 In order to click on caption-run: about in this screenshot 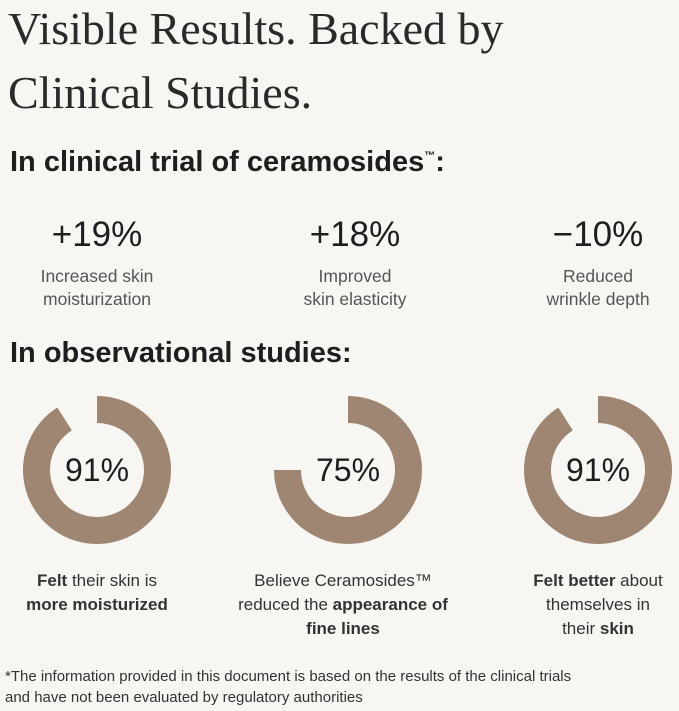, I will do `click(639, 580)`.